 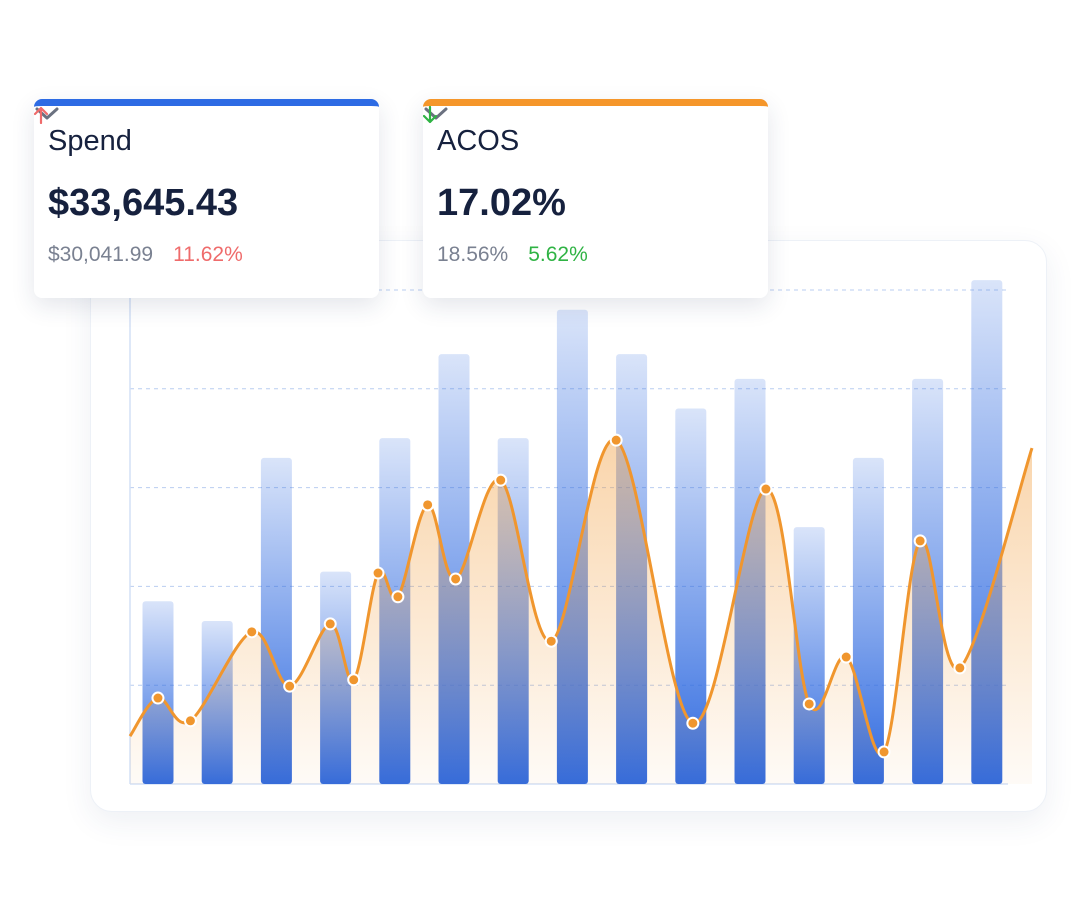 I want to click on metric-comparison: $30,041.99 11.62%, so click(x=199, y=186).